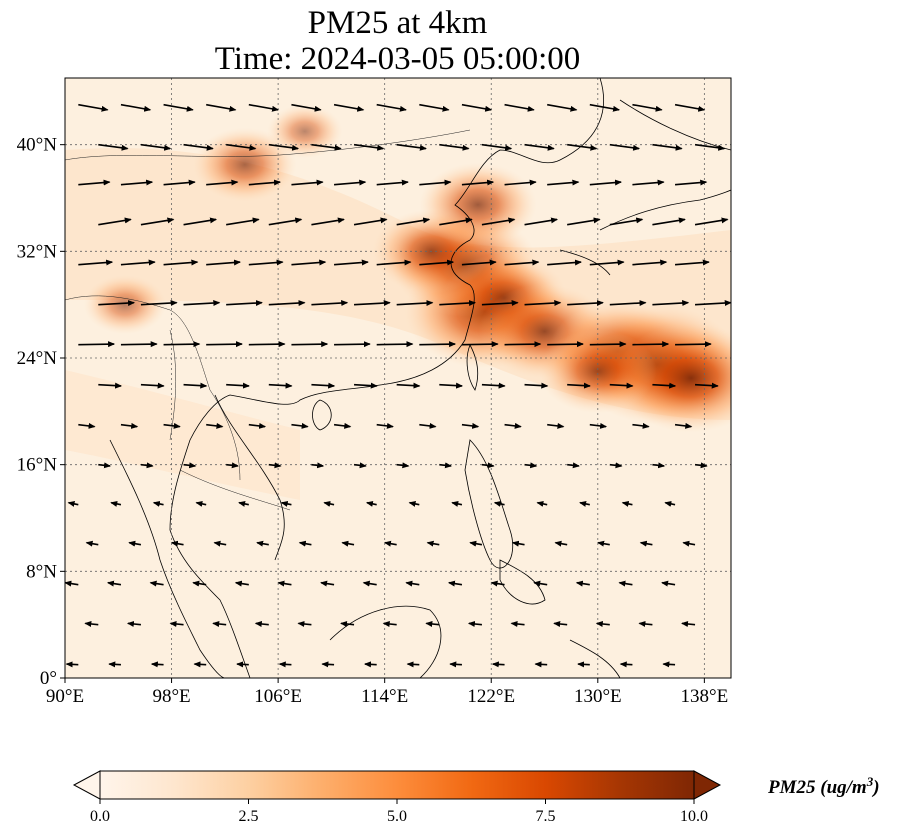 The width and height of the screenshot is (905, 836). Describe the element at coordinates (705, 696) in the screenshot. I see `x-tick-label: 138°E` at that location.